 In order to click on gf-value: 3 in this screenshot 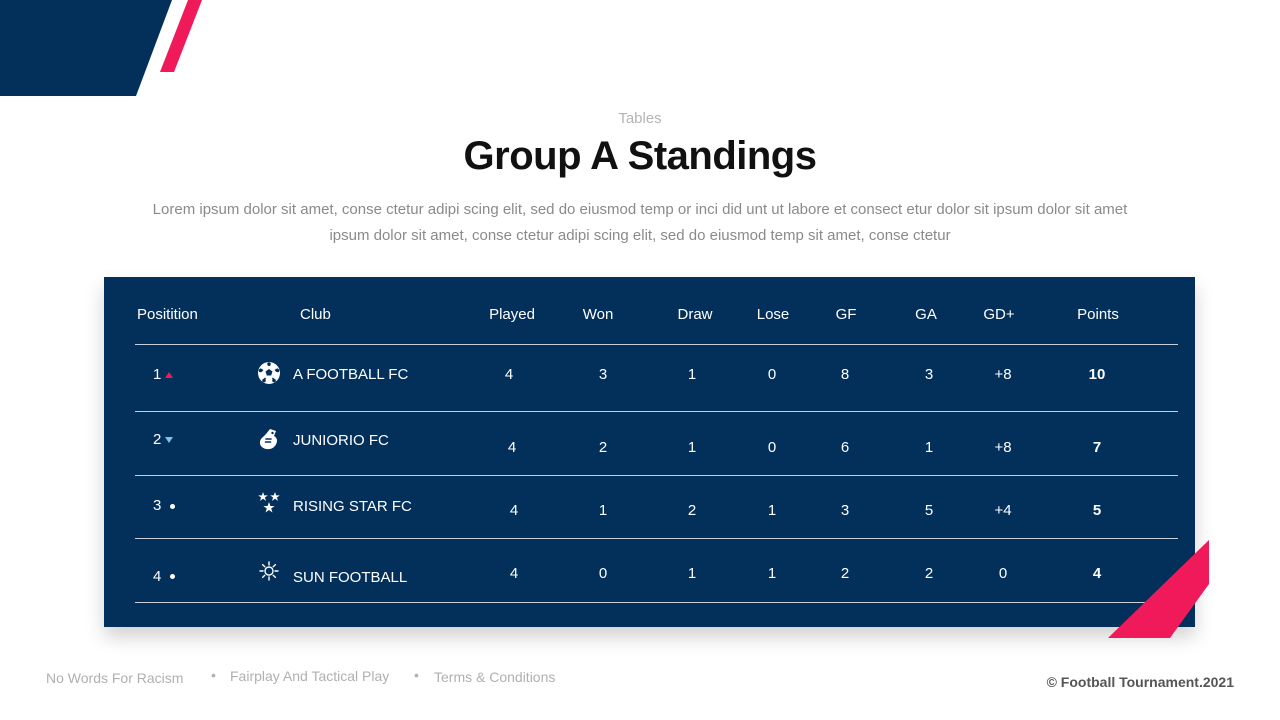, I will do `click(845, 510)`.